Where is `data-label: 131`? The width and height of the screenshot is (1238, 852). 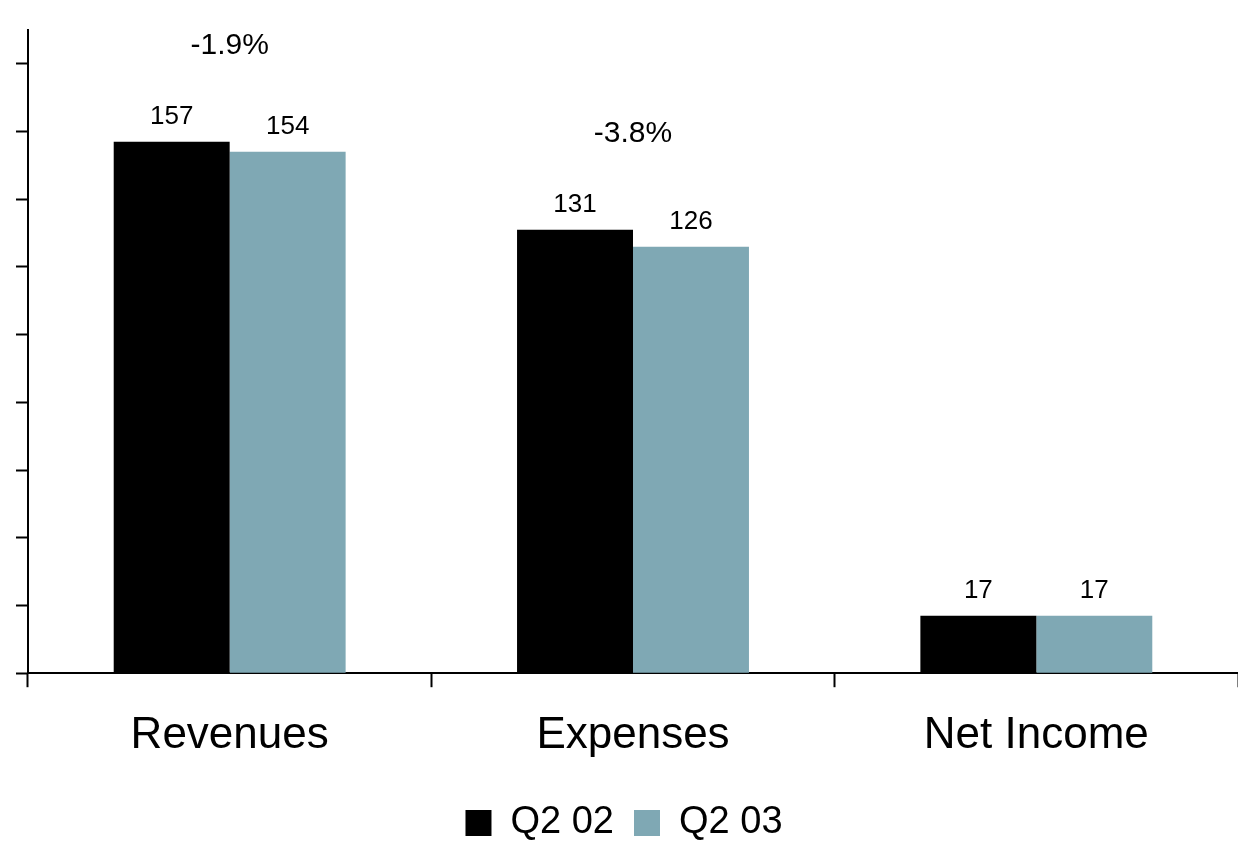 data-label: 131 is located at coordinates (575, 202).